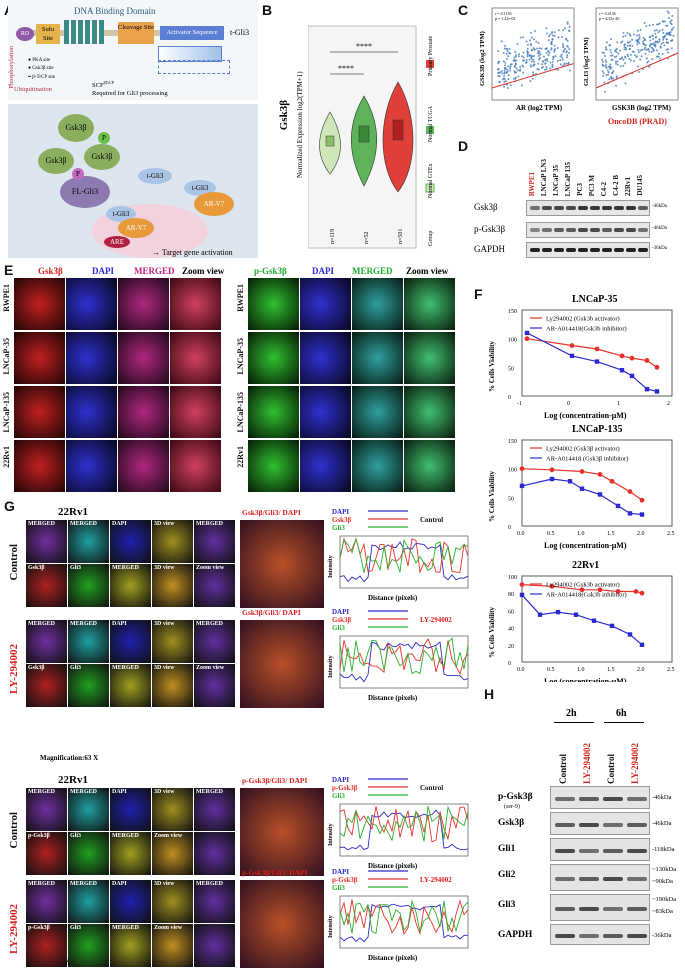 Image resolution: width=685 pixels, height=968 pixels. Describe the element at coordinates (85, 192) in the screenshot. I see `fl-gli3-blob: FL-Gli3` at that location.